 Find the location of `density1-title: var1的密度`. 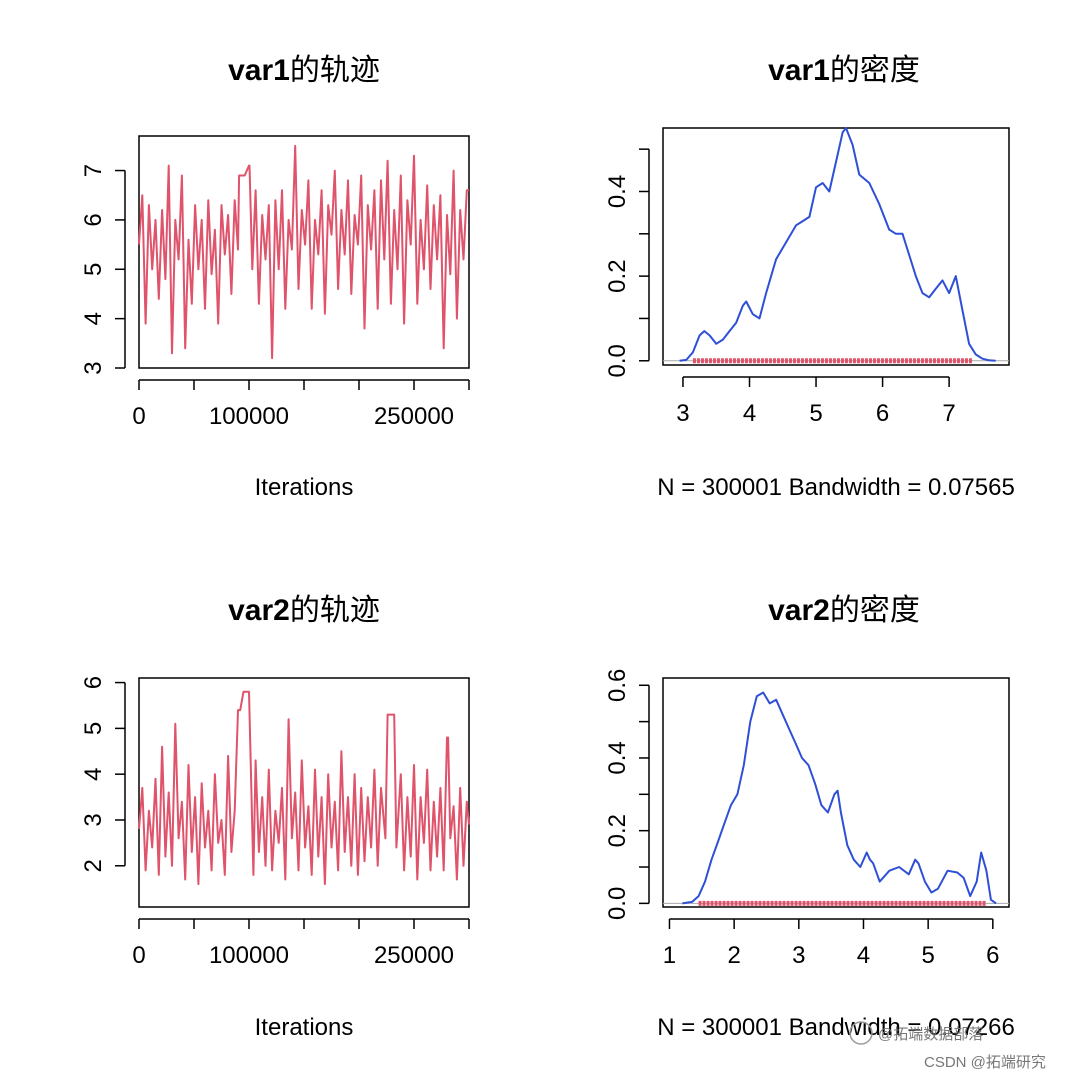

density1-title: var1的密度 is located at coordinates (844, 70).